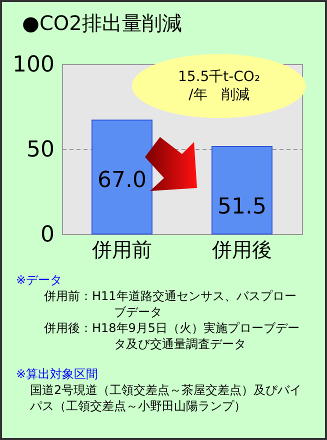  Describe the element at coordinates (166, 398) in the screenshot. I see `text: 国道2号現道（工領交差点～茶屋交差点）及びバイパス（工領交差点～小野田山陽ランプ）` at that location.